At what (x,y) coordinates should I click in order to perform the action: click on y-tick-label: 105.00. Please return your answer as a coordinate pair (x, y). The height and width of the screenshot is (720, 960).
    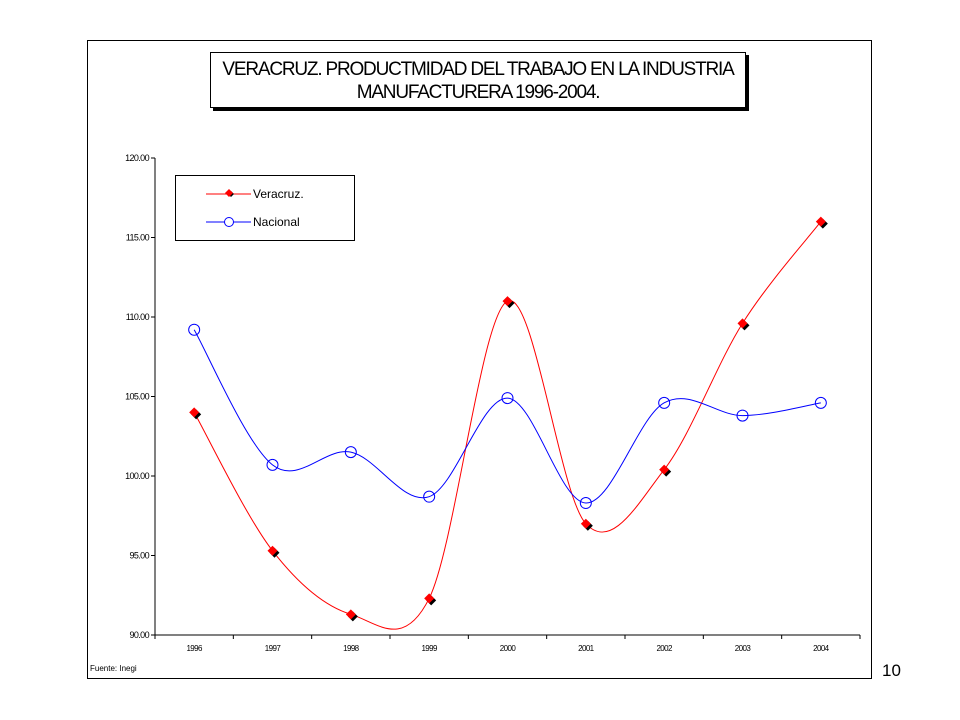
    Looking at the image, I should click on (137, 397).